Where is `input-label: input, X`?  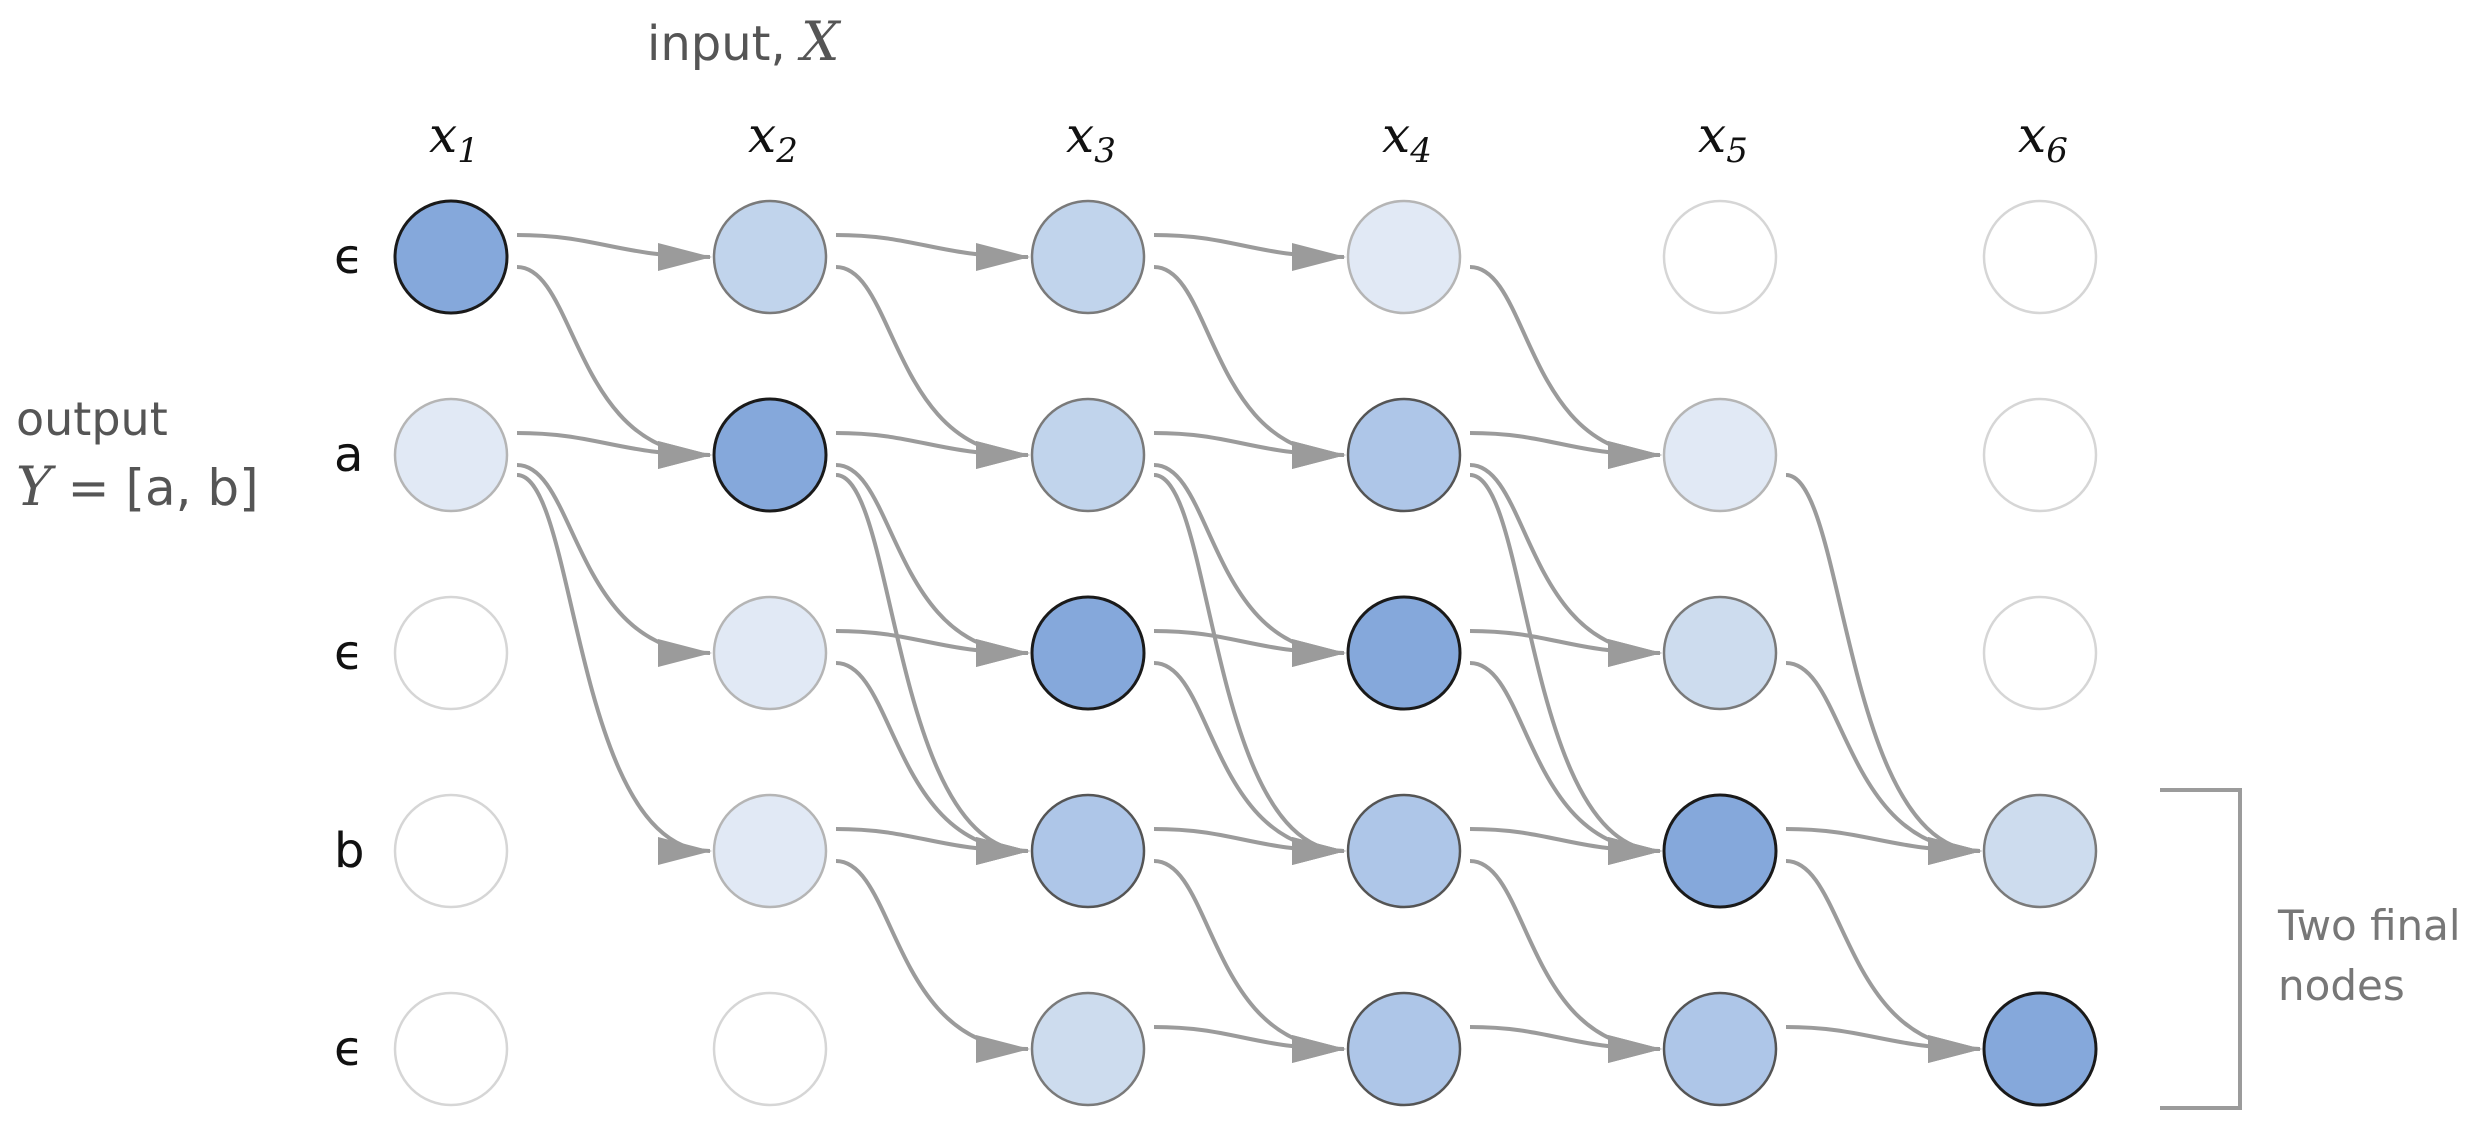
input-label: input, X is located at coordinates (744, 41).